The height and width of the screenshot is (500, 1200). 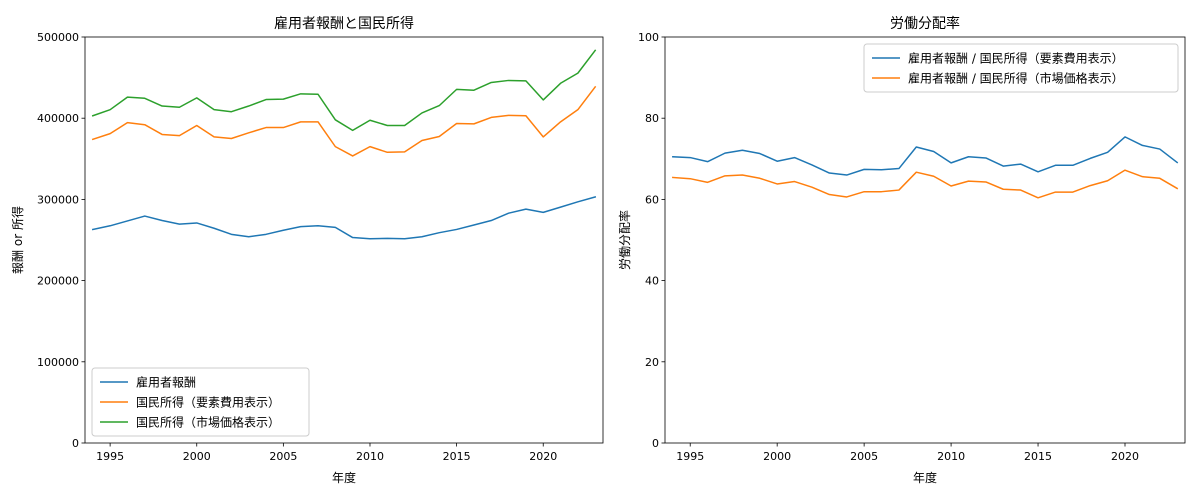 I want to click on y-tick-label: 40, so click(x=652, y=281).